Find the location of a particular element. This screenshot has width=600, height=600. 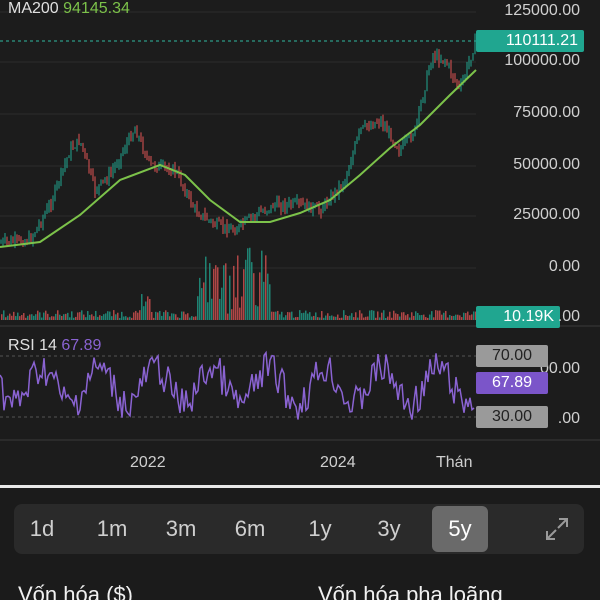

rsi-axis-tick: 00.00 is located at coordinates (559, 368).